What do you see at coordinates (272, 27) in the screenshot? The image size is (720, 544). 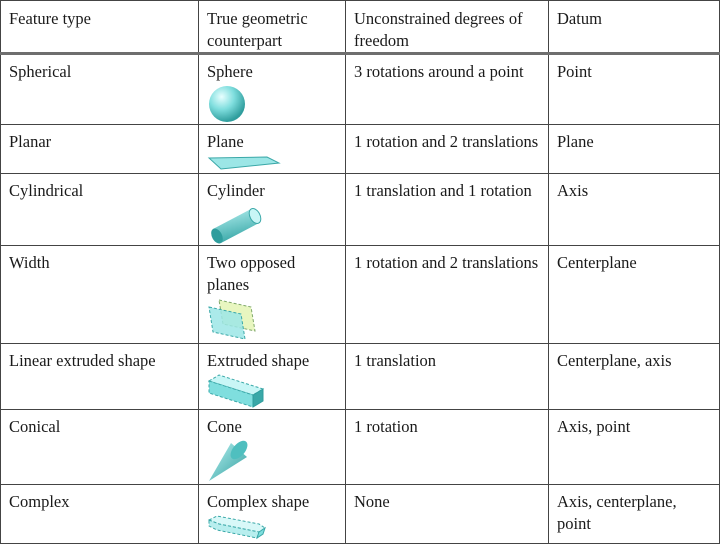 I see `header-counterpart: True geometric counterpart` at bounding box center [272, 27].